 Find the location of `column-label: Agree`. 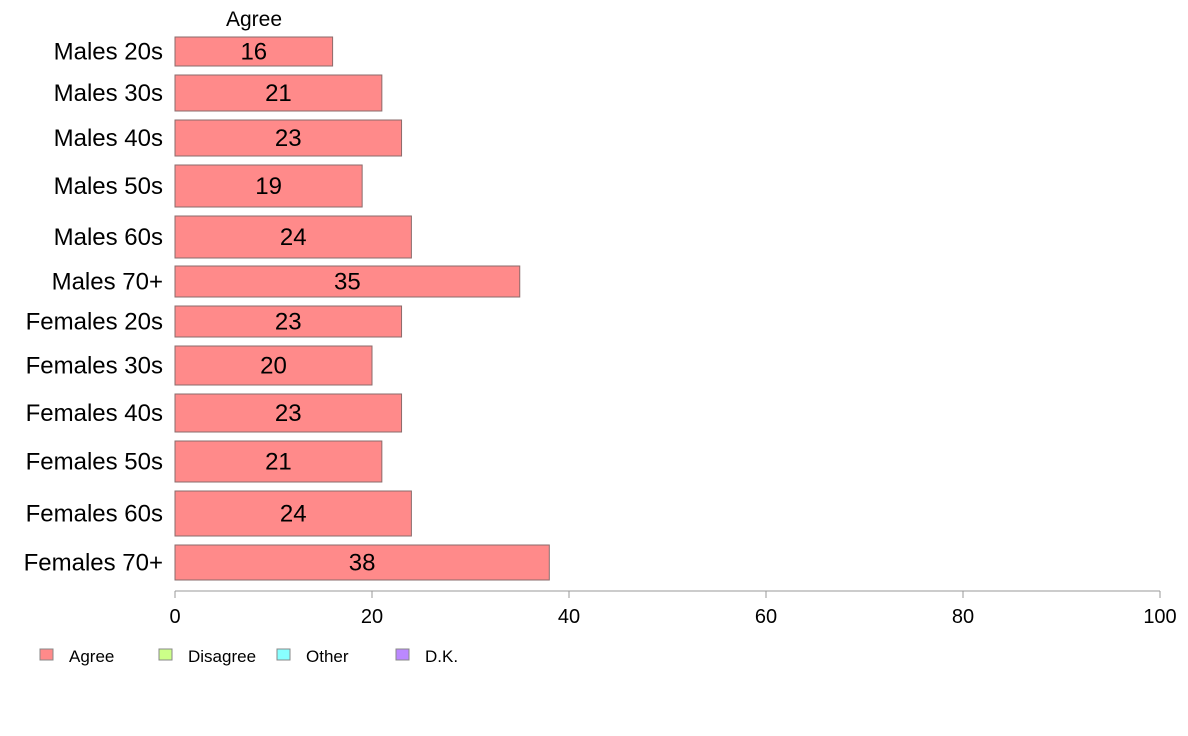

column-label: Agree is located at coordinates (254, 19).